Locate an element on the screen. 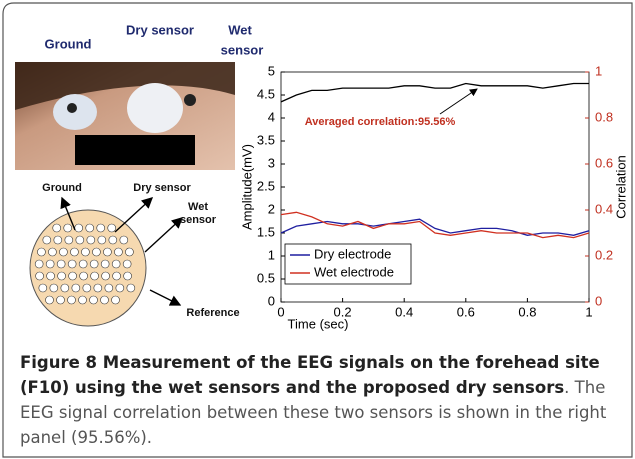 The height and width of the screenshot is (459, 635). y2-tick-label: 0.2 is located at coordinates (604, 254).